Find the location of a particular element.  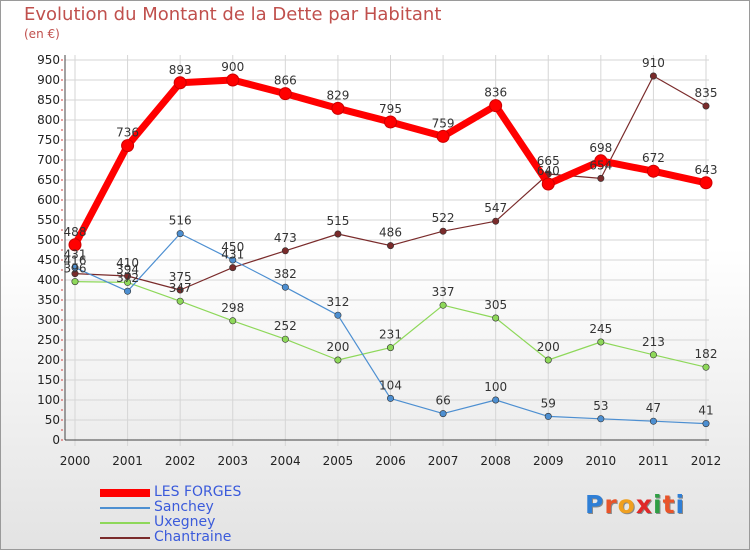

chart-subtitle: (en €) is located at coordinates (42, 34).